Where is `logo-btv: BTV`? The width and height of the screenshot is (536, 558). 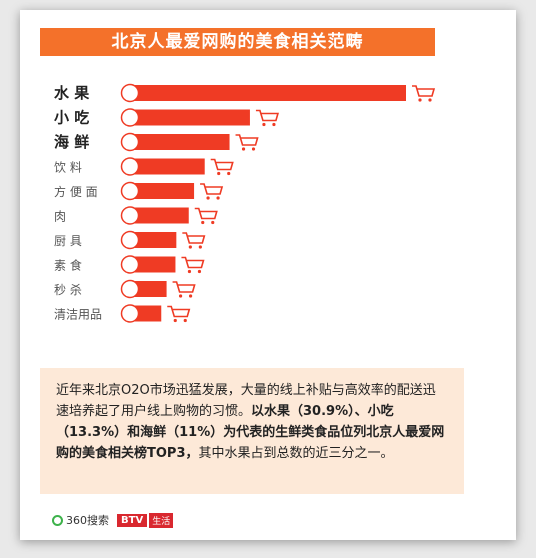 logo-btv: BTV is located at coordinates (132, 520).